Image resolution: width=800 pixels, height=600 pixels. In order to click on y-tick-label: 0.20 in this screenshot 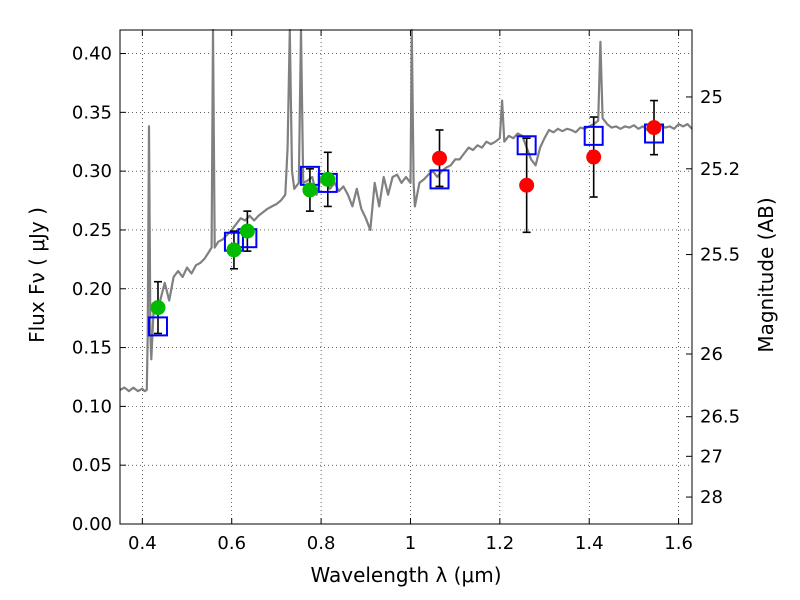, I will do `click(92, 289)`.